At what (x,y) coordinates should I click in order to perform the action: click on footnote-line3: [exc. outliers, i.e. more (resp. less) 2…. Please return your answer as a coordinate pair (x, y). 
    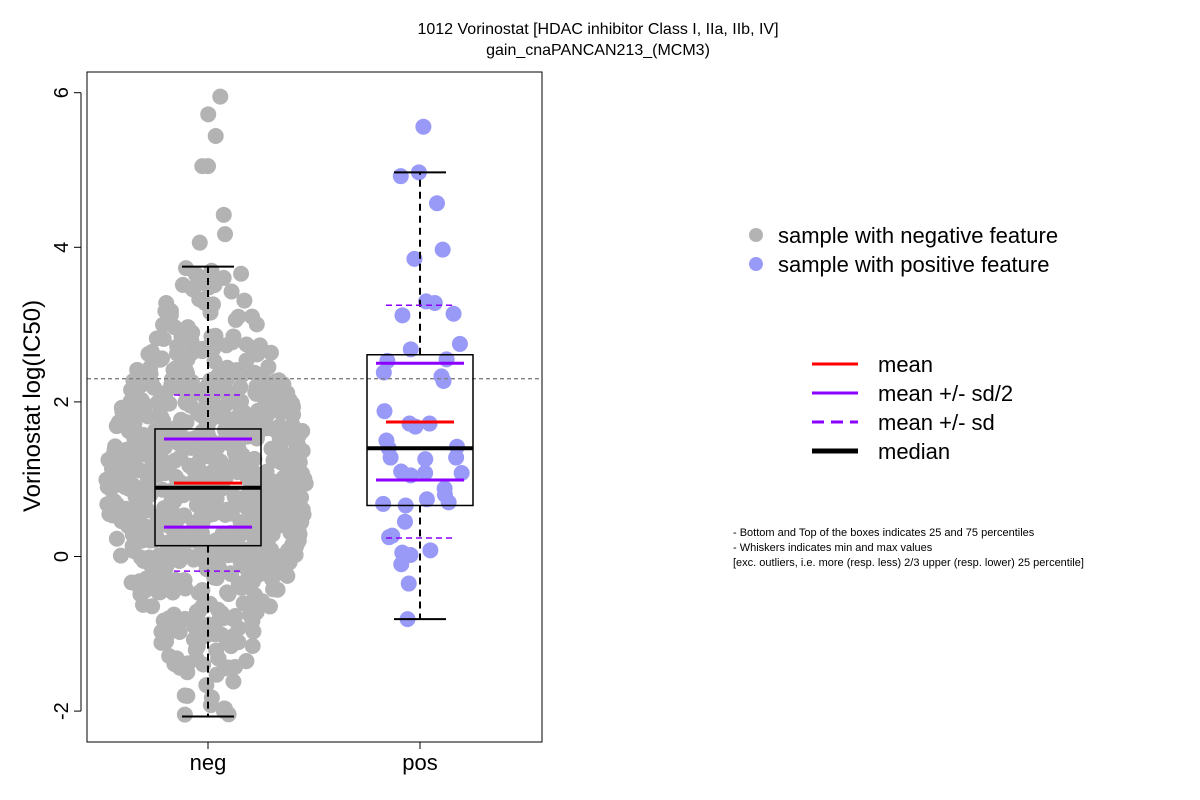
    Looking at the image, I should click on (908, 563).